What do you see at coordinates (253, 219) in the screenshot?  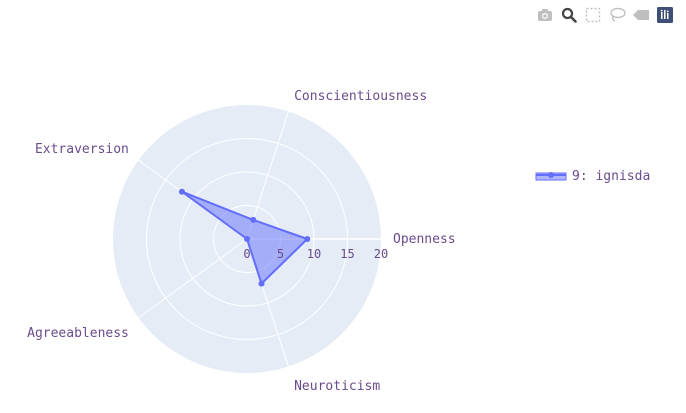 I see `data-point-conscientiousness` at bounding box center [253, 219].